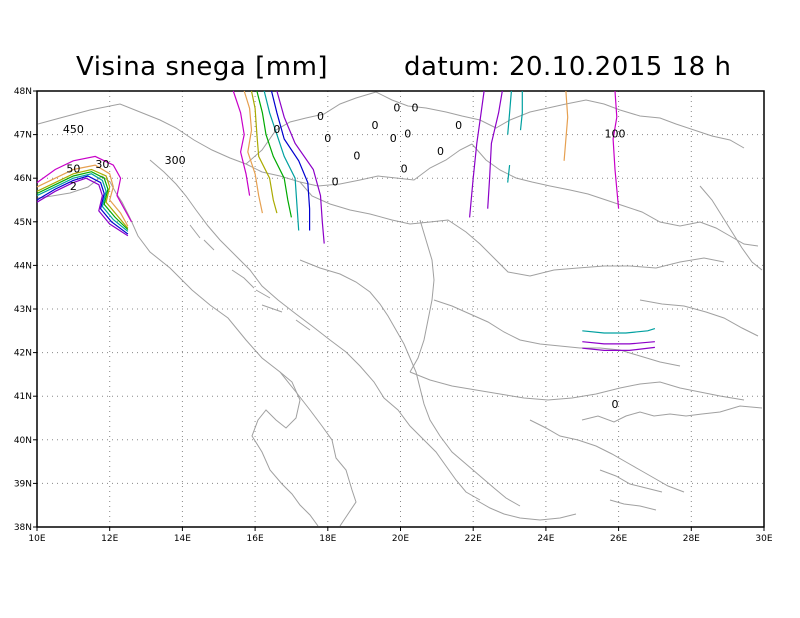 This screenshot has width=800, height=618. What do you see at coordinates (23, 441) in the screenshot?
I see `y-tick-label: 40N` at bounding box center [23, 441].